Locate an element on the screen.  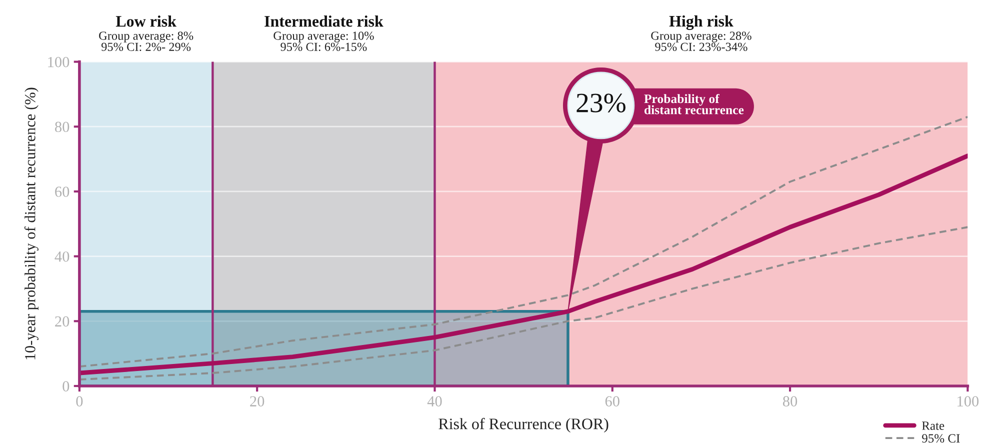
x-tick-label: 80 is located at coordinates (790, 401).